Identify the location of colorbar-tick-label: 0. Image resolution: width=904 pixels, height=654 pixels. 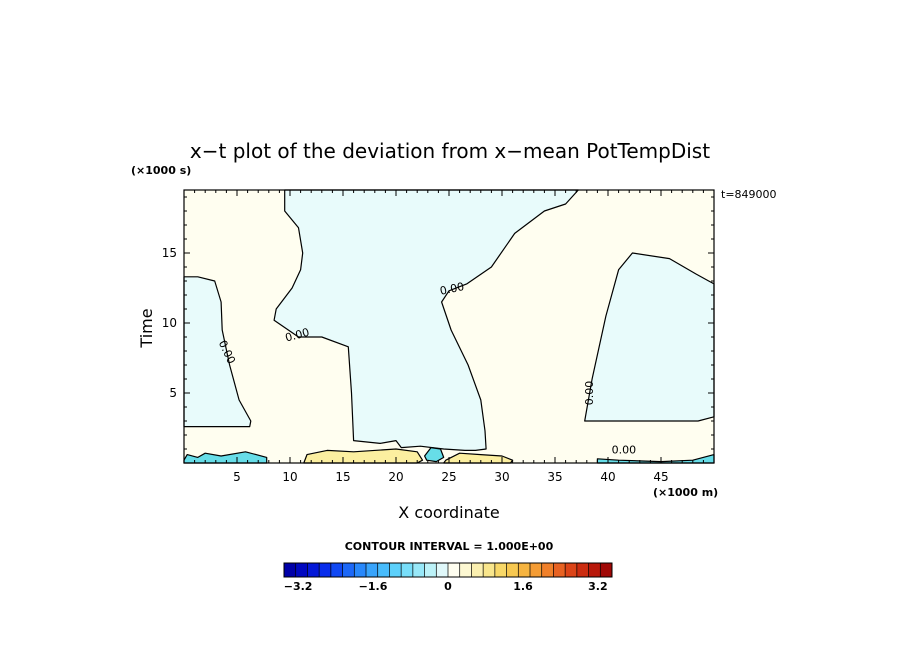
(448, 586).